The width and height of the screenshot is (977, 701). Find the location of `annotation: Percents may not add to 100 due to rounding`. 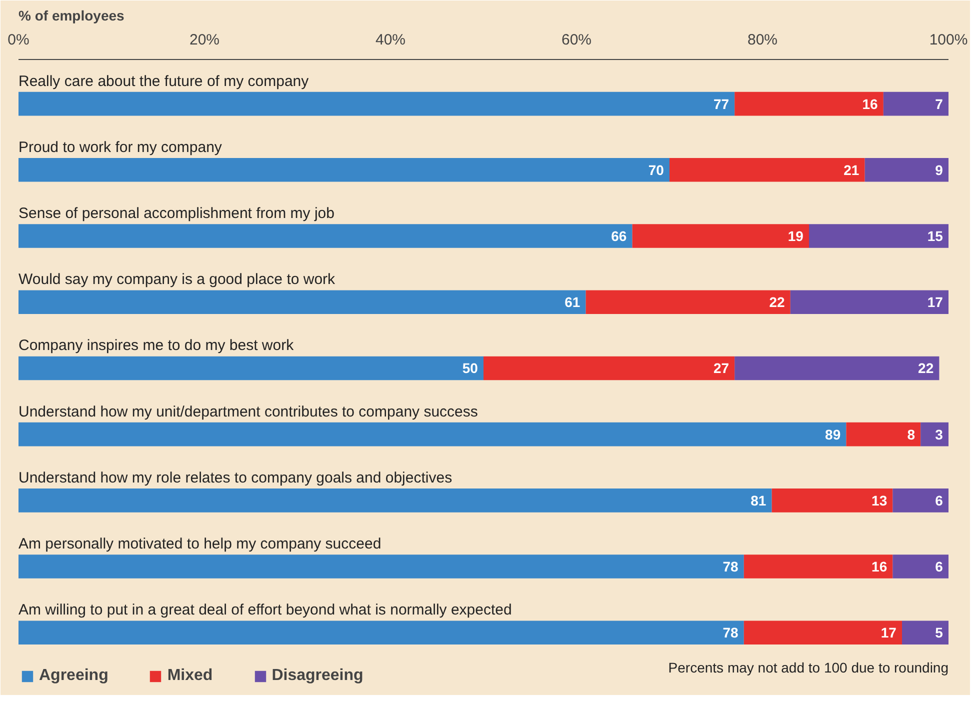

annotation: Percents may not add to 100 due to rounding is located at coordinates (808, 668).